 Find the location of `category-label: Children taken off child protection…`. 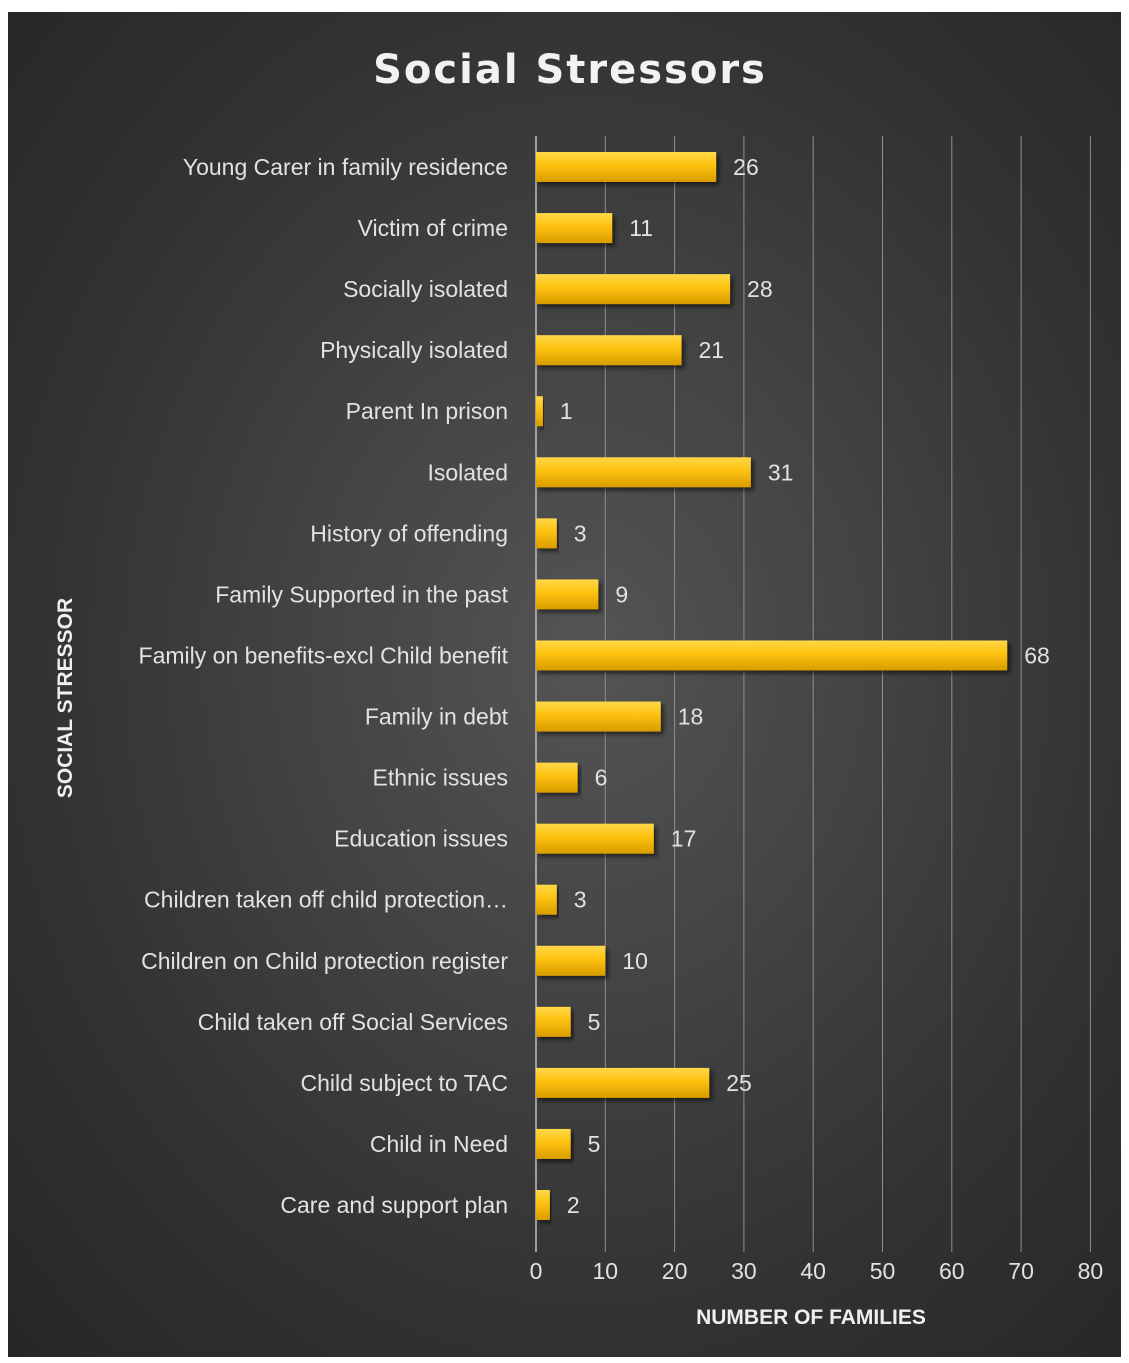

category-label: Children taken off child protection… is located at coordinates (326, 900).